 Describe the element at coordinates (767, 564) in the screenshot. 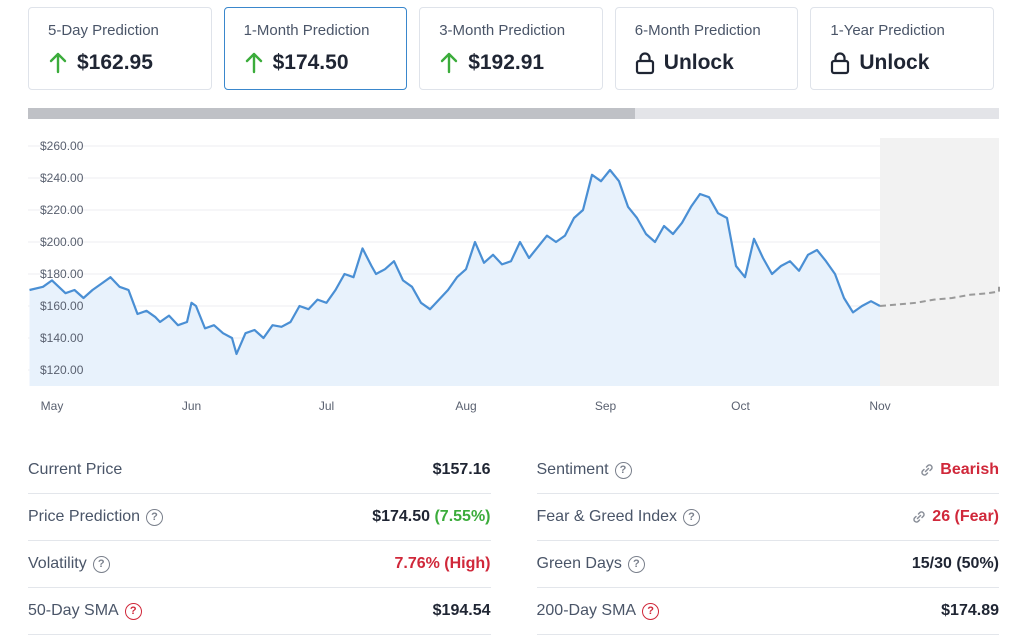

I see `stat-row: Green Days? 15/30 (50%)` at that location.